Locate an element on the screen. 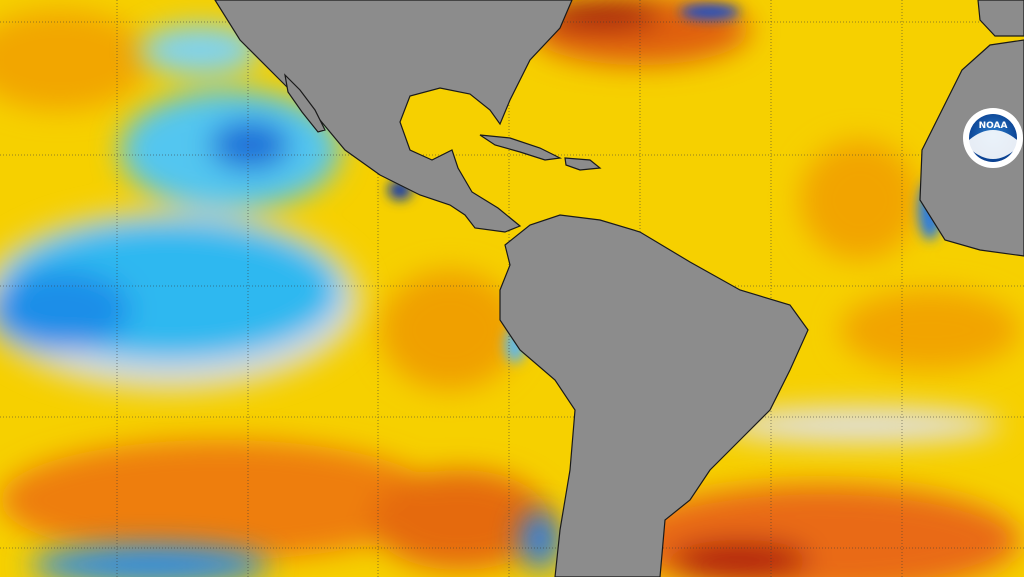 Image resolution: width=1024 pixels, height=577 pixels. north-central-america is located at coordinates (393, 116).